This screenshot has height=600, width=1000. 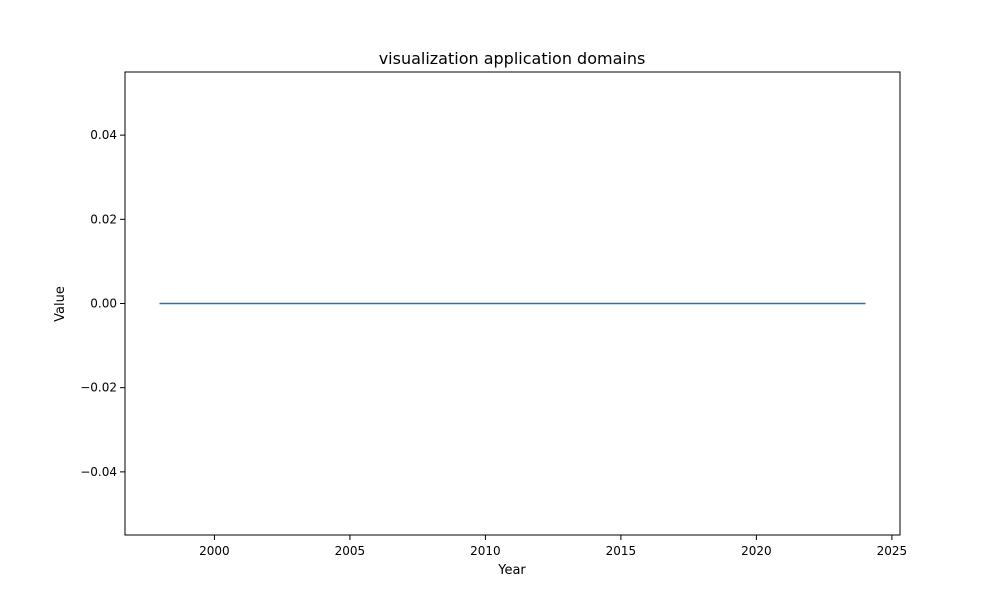 What do you see at coordinates (621, 551) in the screenshot?
I see `x-tick-label: 2015` at bounding box center [621, 551].